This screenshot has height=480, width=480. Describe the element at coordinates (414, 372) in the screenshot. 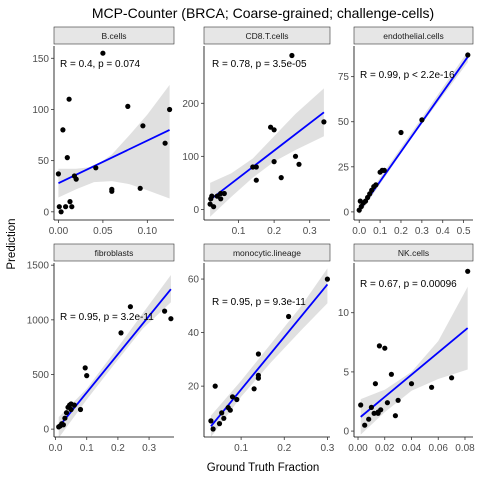

I see `regression-line` at that location.